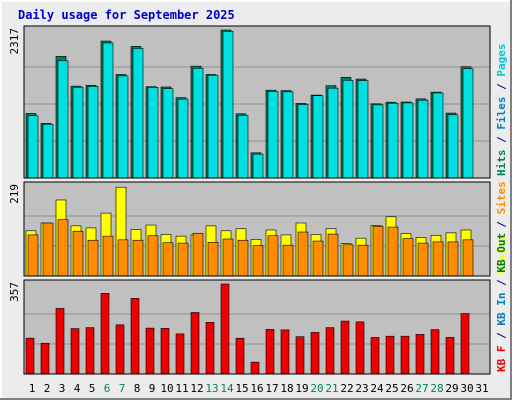 This screenshot has height=400, width=512. What do you see at coordinates (152, 388) in the screenshot?
I see `x-tick-label: 9` at bounding box center [152, 388].